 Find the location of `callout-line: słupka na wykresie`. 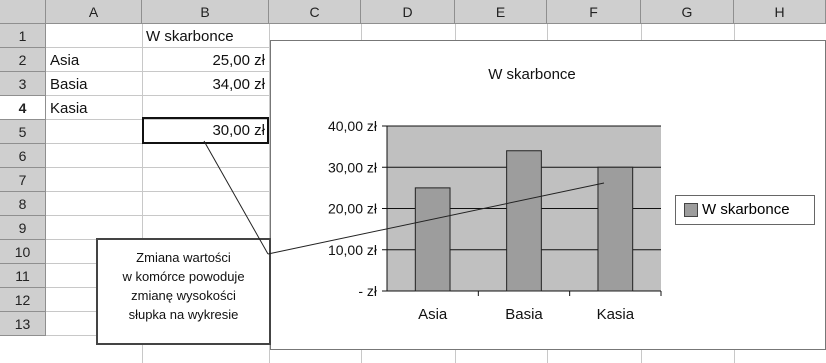

callout-line: słupka na wykresie is located at coordinates (183, 314).